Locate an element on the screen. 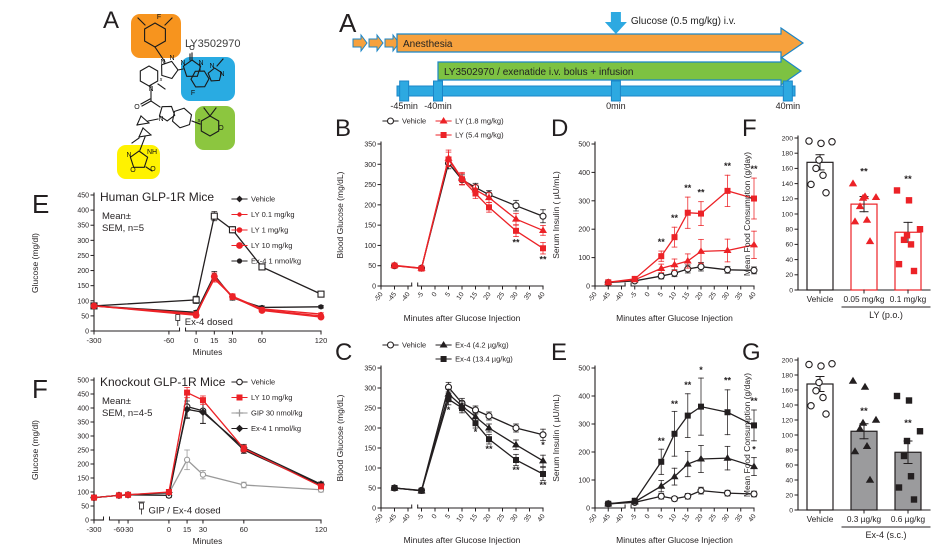  x-tick-label: 20 is located at coordinates (700, 296).